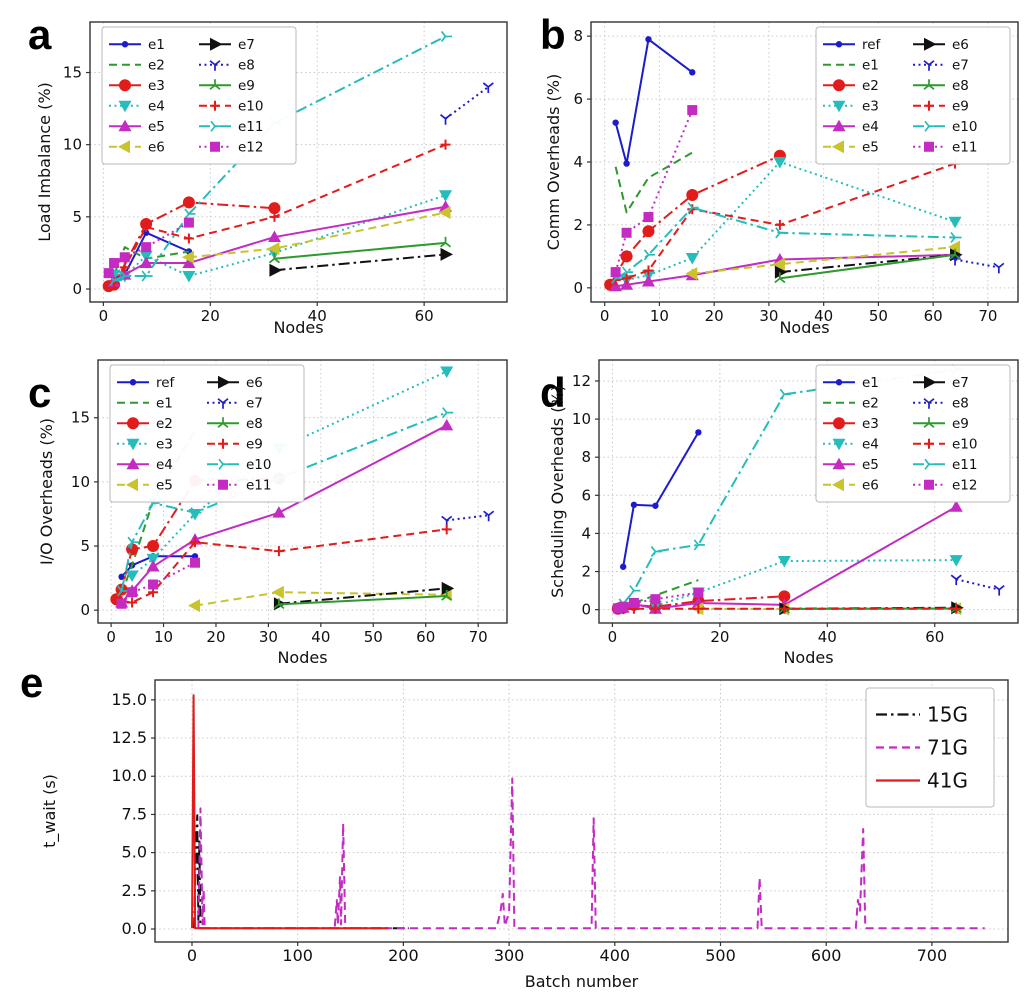 This screenshot has width=1030, height=994. What do you see at coordinates (199, 95) in the screenshot?
I see `panel-a-legend: e1 e2 e3 e4 e5 e6 e7 e8 e9 e10 e11 e12` at bounding box center [199, 95].